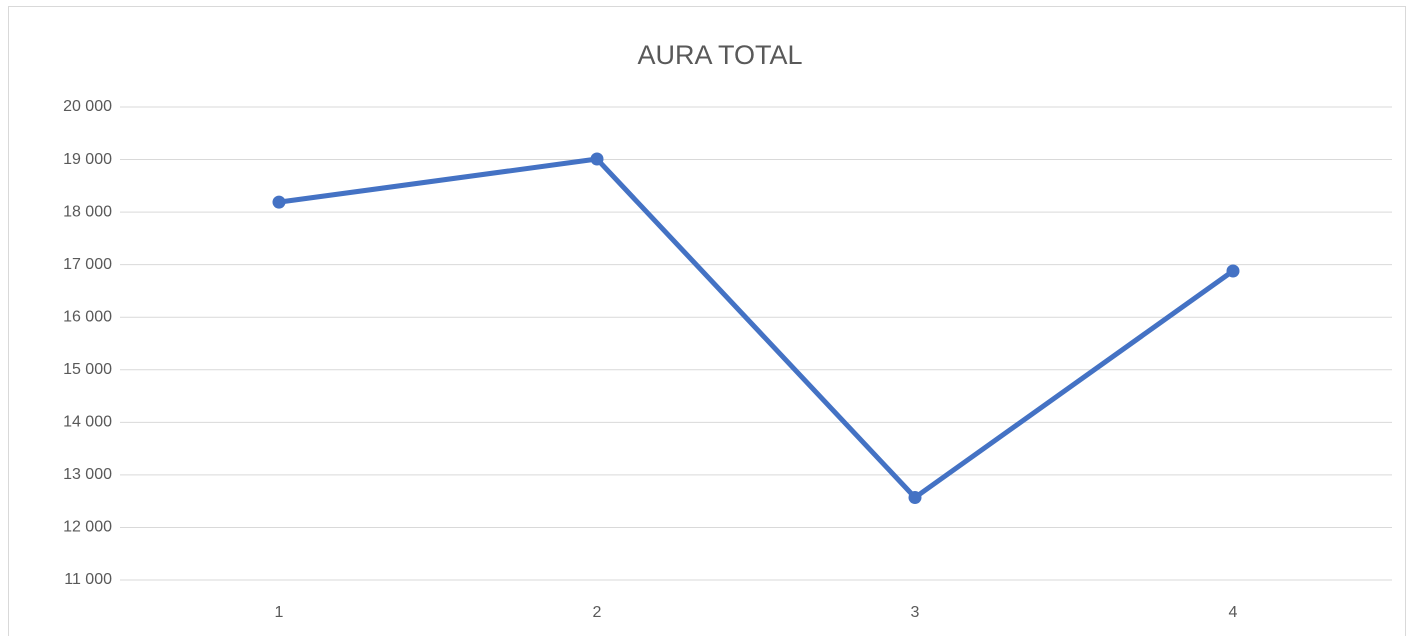 This screenshot has width=1407, height=636. I want to click on y-tick-label: 16 000, so click(87, 316).